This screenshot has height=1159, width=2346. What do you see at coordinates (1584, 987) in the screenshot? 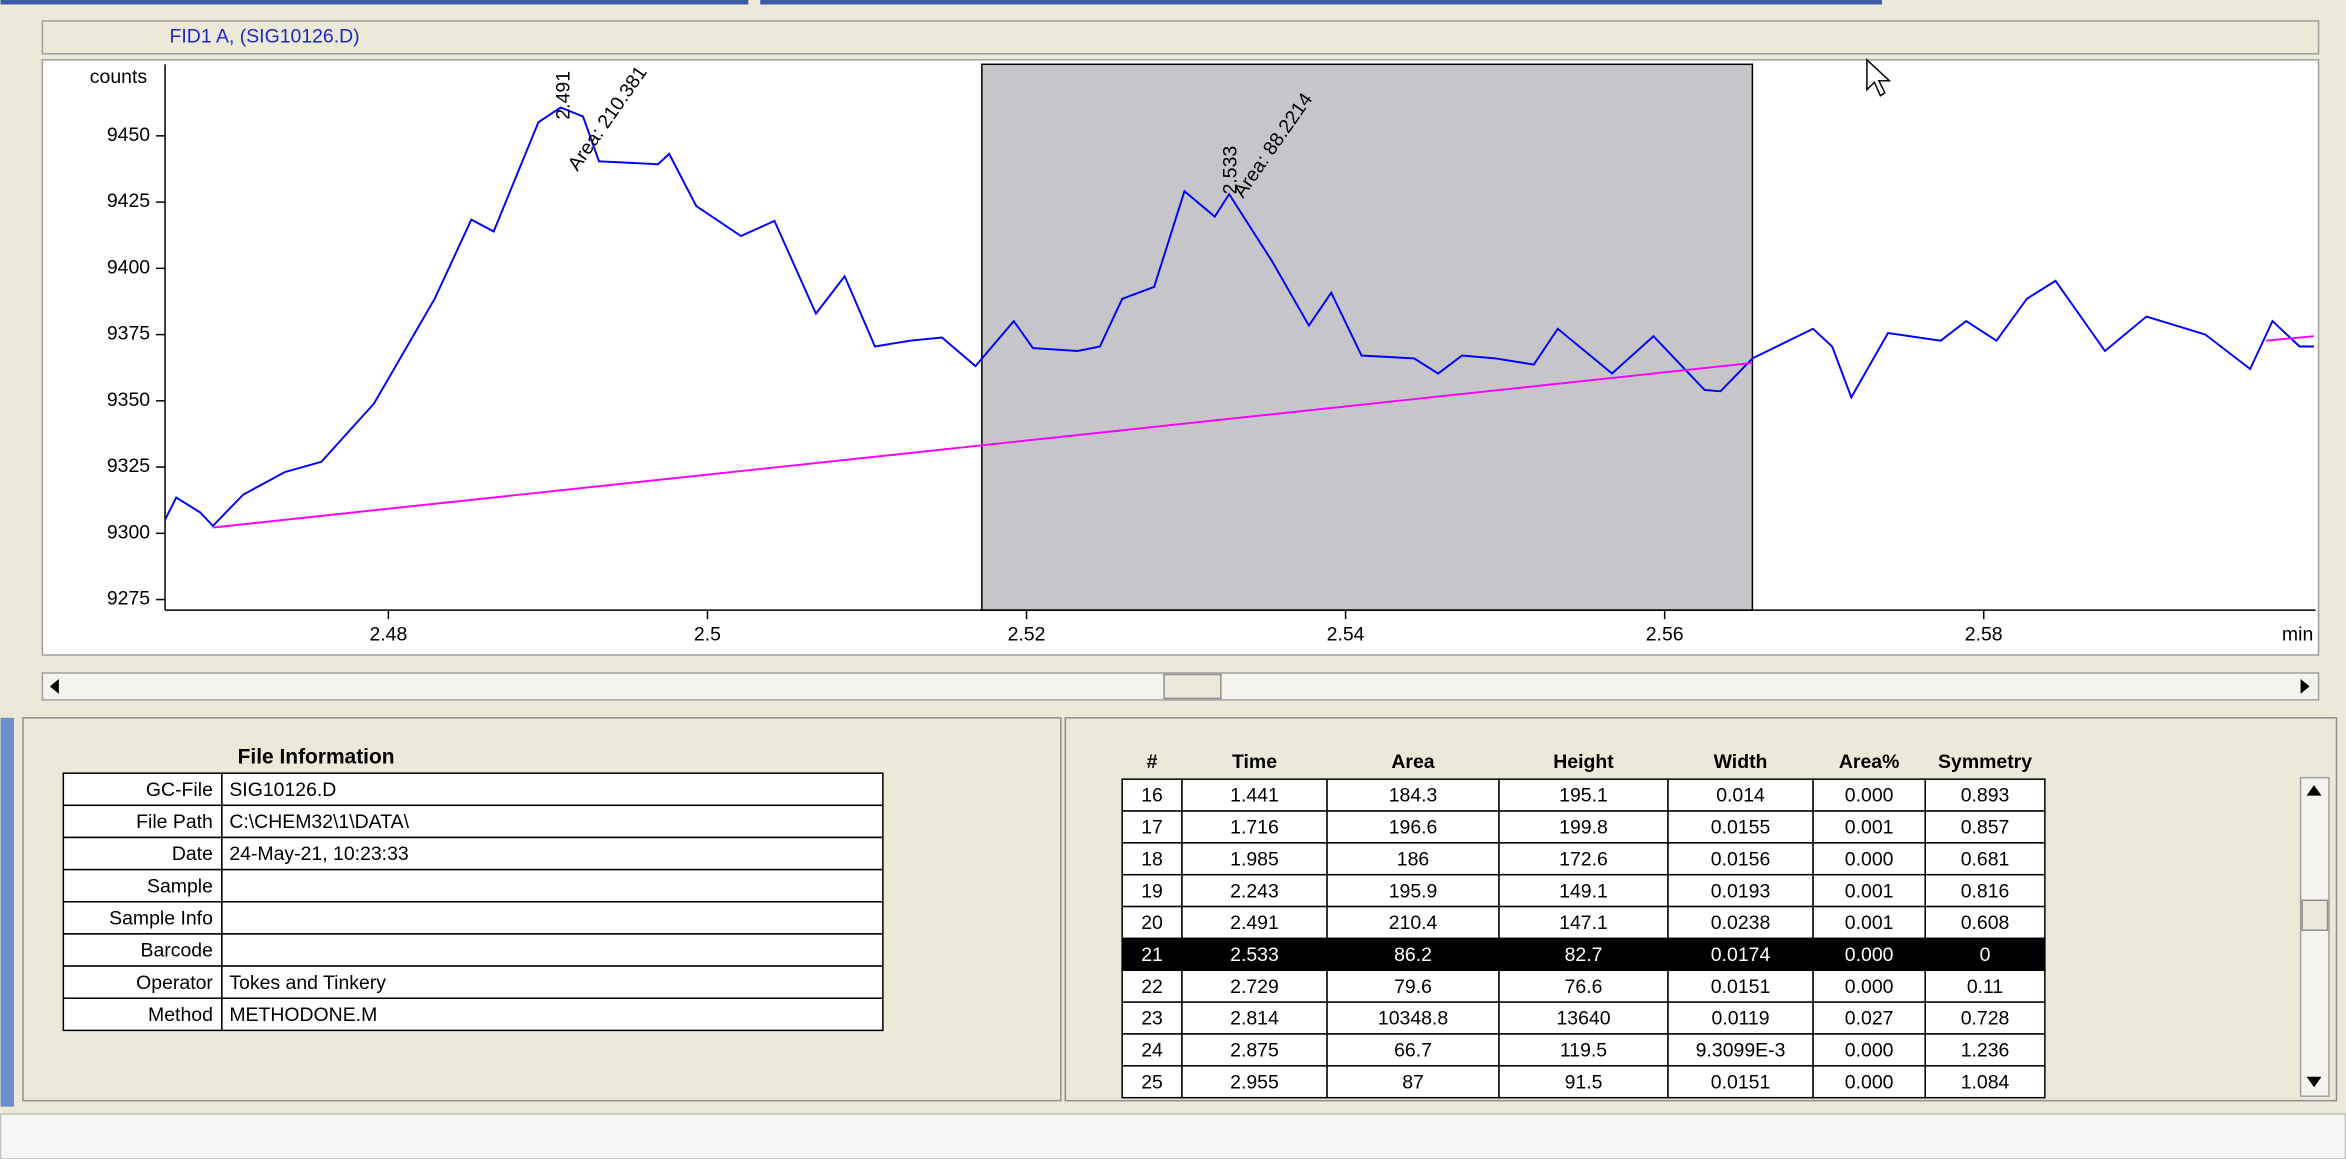
I see `table-cell-text: 76.6` at bounding box center [1584, 987].